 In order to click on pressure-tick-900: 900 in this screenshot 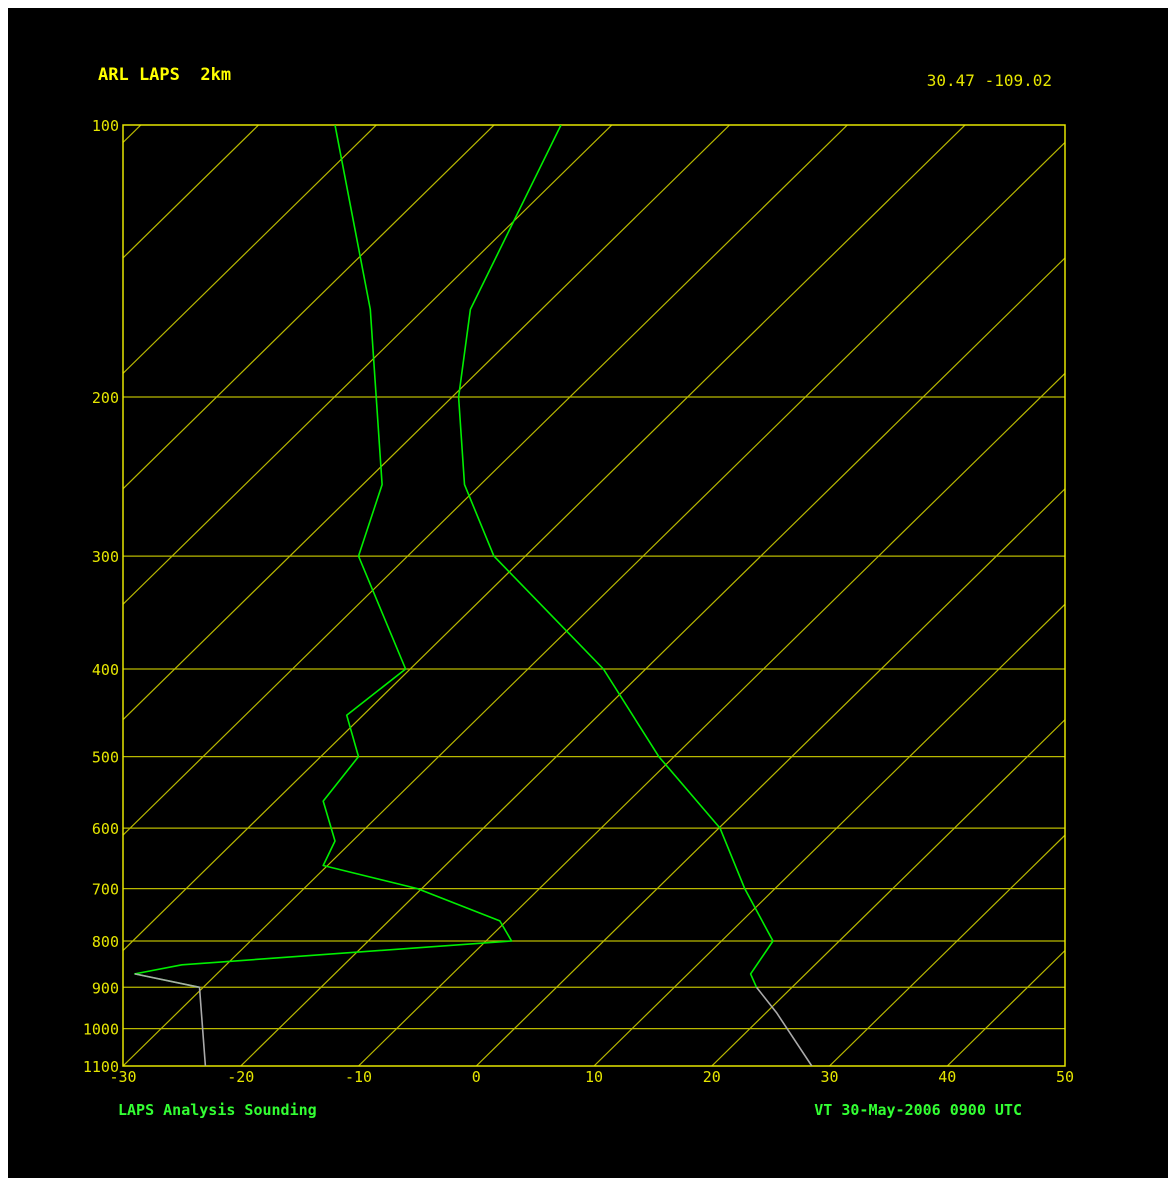, I will do `click(105, 988)`.